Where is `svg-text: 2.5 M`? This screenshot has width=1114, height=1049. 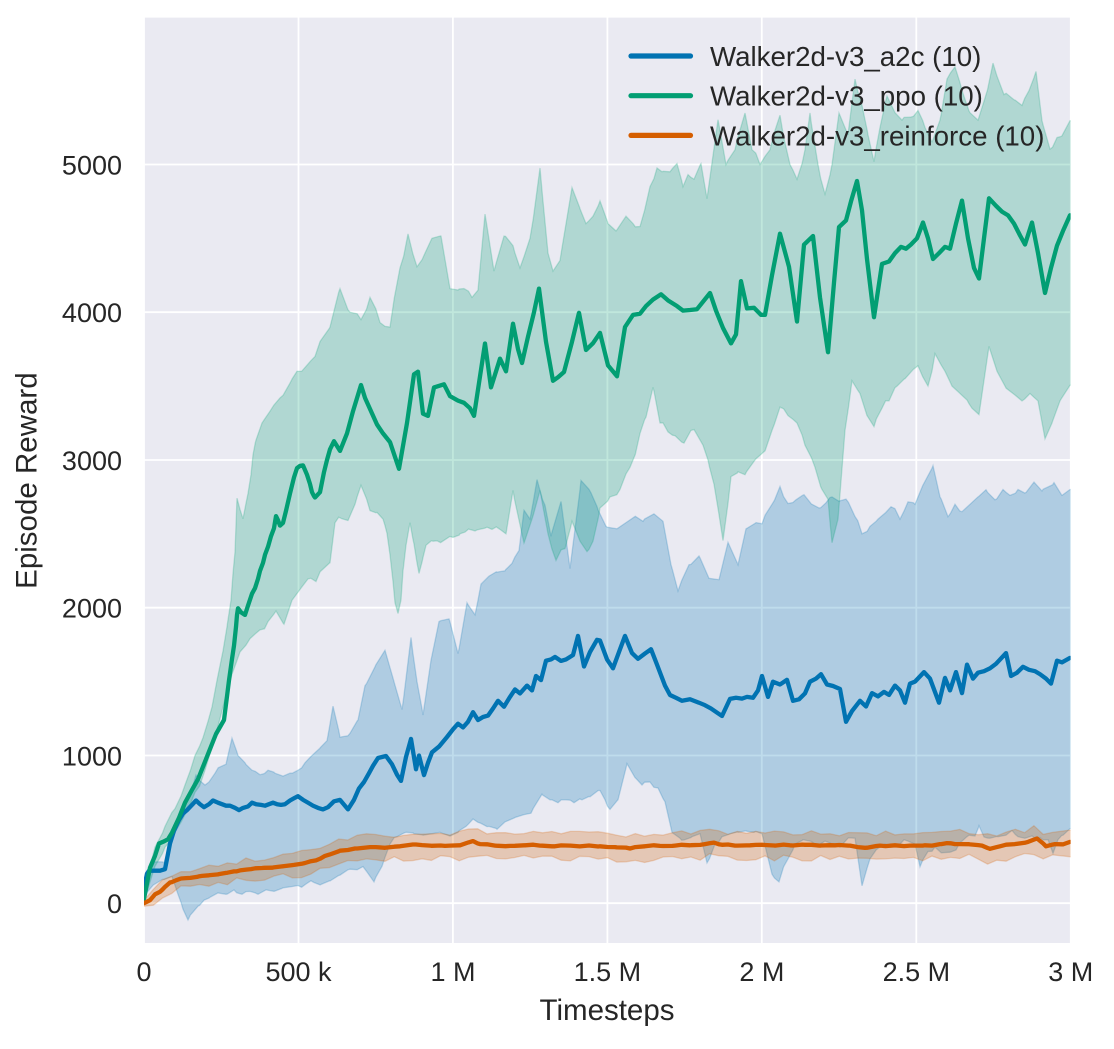
svg-text: 2.5 M is located at coordinates (917, 972).